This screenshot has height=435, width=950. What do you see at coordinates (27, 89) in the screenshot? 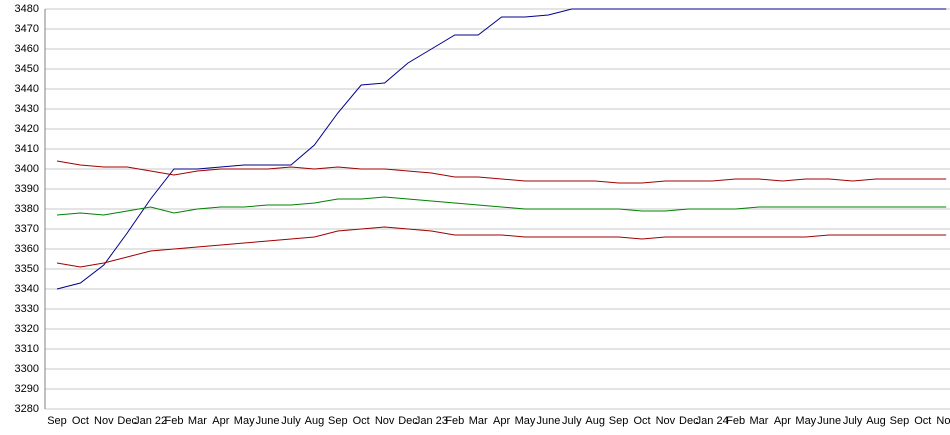
I see `y-tick-label: 3440` at bounding box center [27, 89].